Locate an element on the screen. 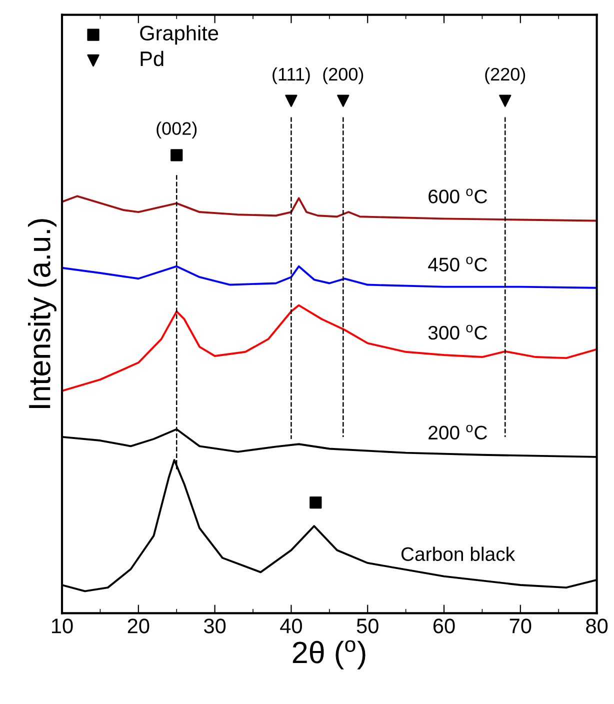 Image resolution: width=614 pixels, height=704 pixels. series-label: 200 $^{o}$C is located at coordinates (458, 432).